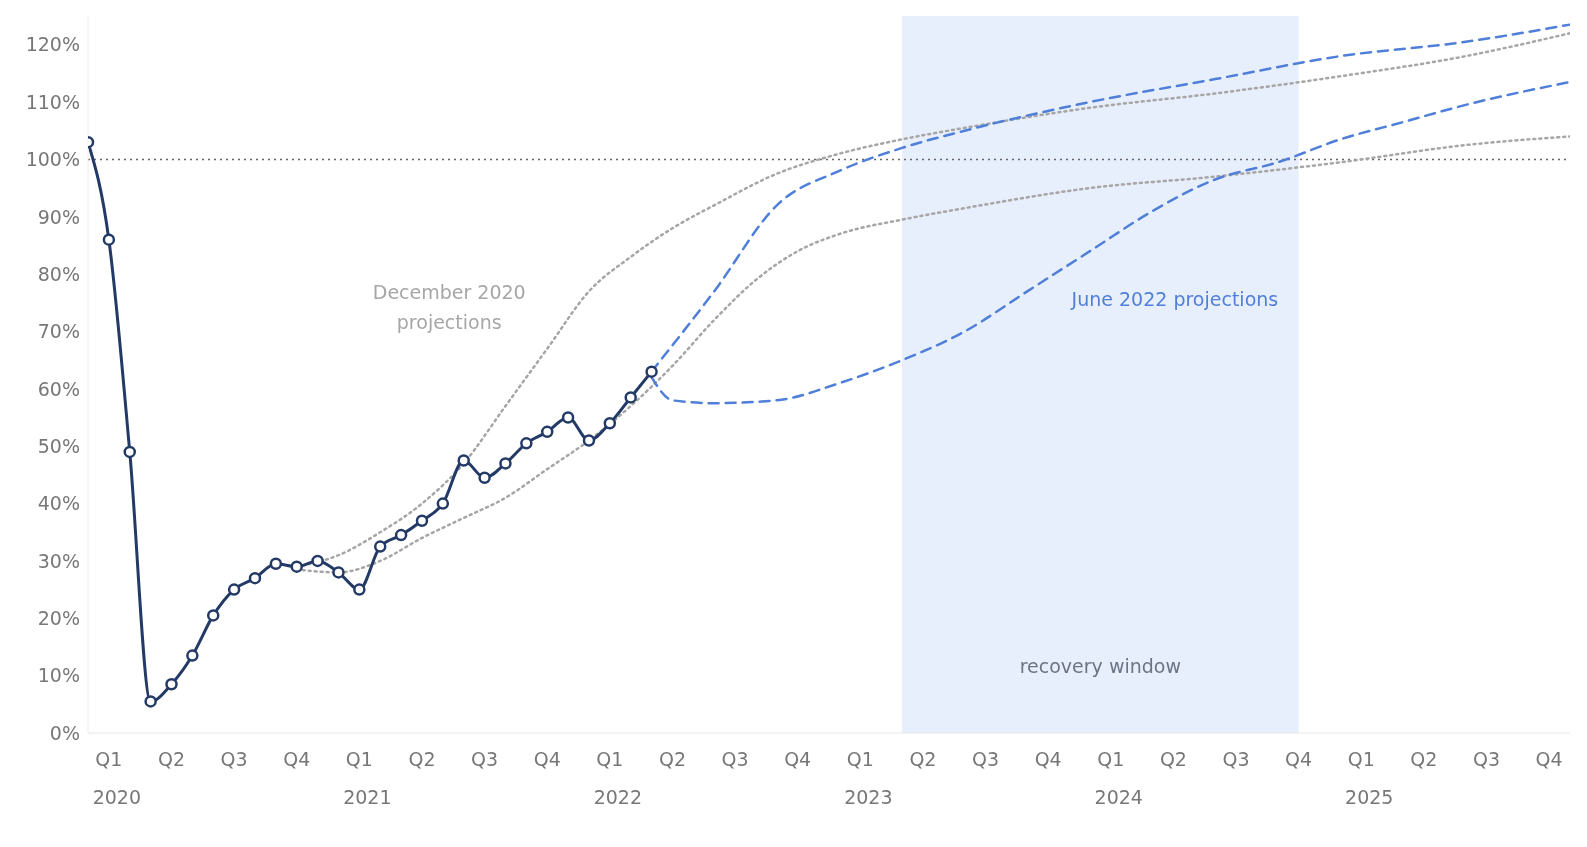 The image size is (1587, 847). Describe the element at coordinates (58, 216) in the screenshot. I see `y-tick-label: 90%` at that location.